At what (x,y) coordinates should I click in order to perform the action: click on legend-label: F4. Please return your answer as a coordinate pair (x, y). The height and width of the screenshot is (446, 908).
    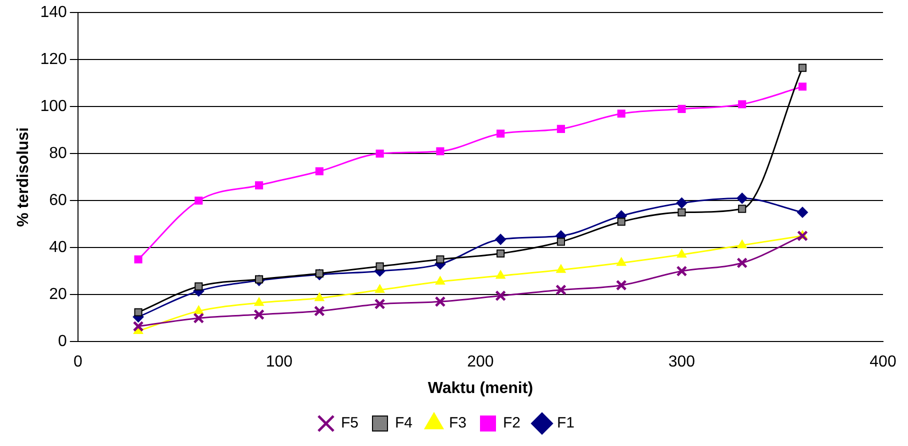
    Looking at the image, I should click on (403, 423).